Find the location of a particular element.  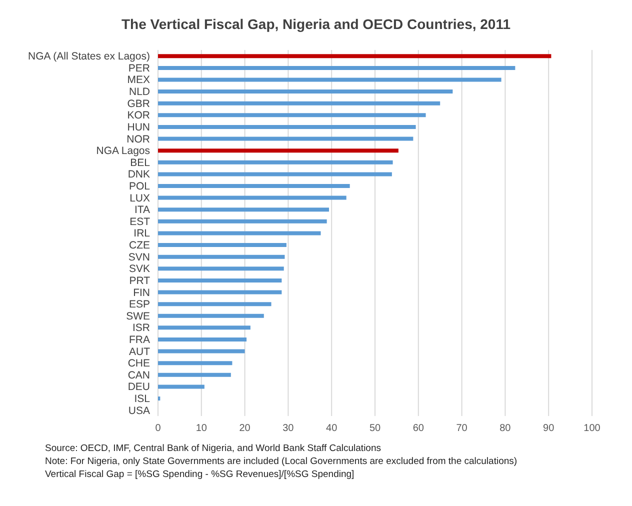

text: Vertical Fiscal Gap = [%SG Spending - %SG Revenues]/[%SG Spending] is located at coordinates (200, 474).